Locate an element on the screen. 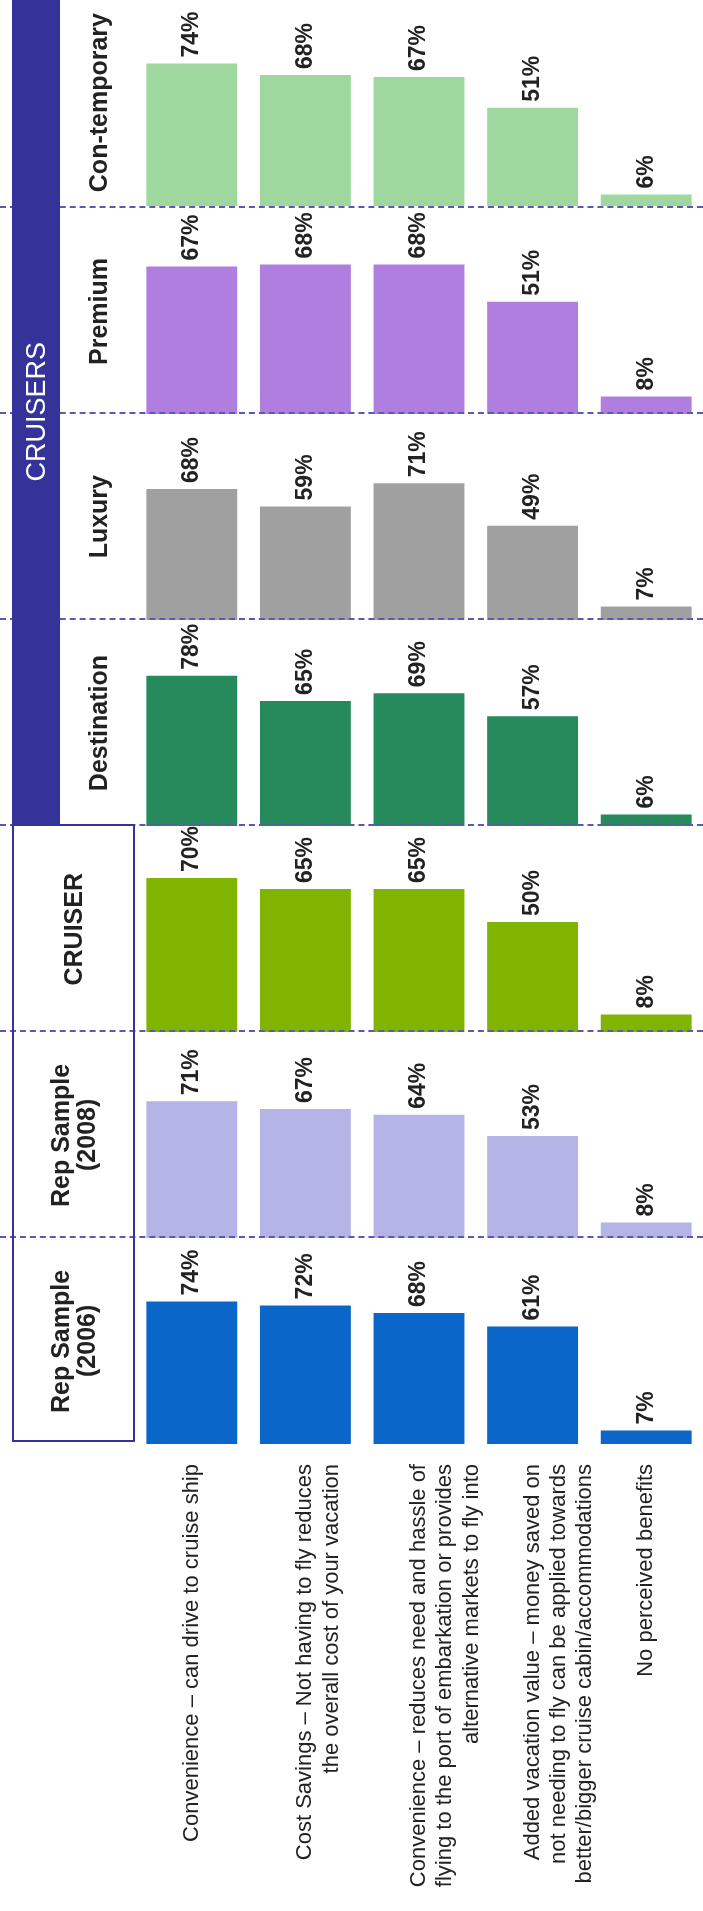  data-label: 49% is located at coordinates (530, 496).